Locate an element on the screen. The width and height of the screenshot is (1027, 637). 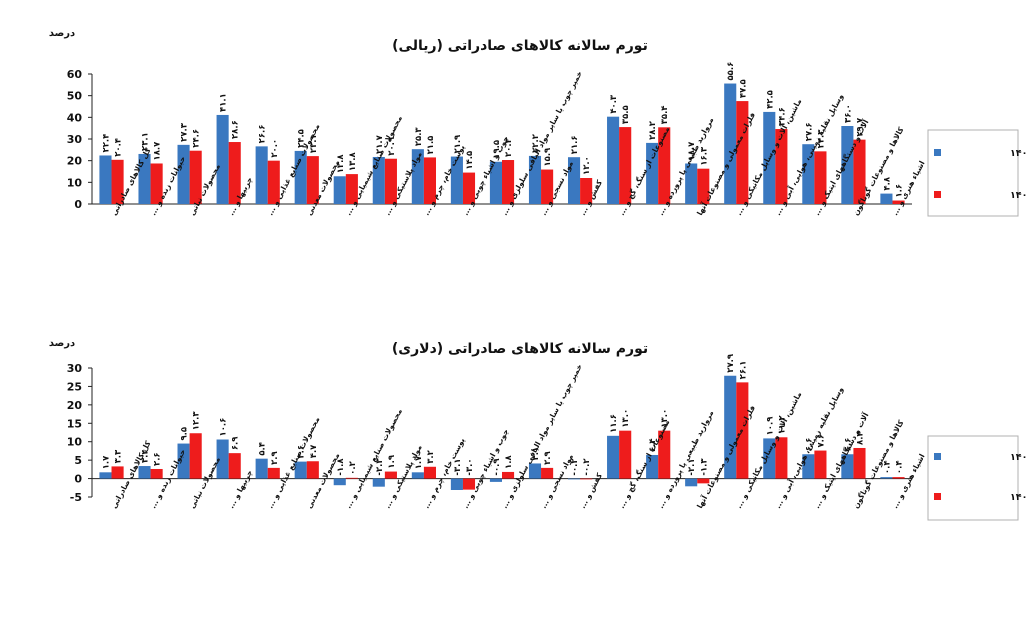
data-label: ۶.۴ is located at coordinates (653, 445).